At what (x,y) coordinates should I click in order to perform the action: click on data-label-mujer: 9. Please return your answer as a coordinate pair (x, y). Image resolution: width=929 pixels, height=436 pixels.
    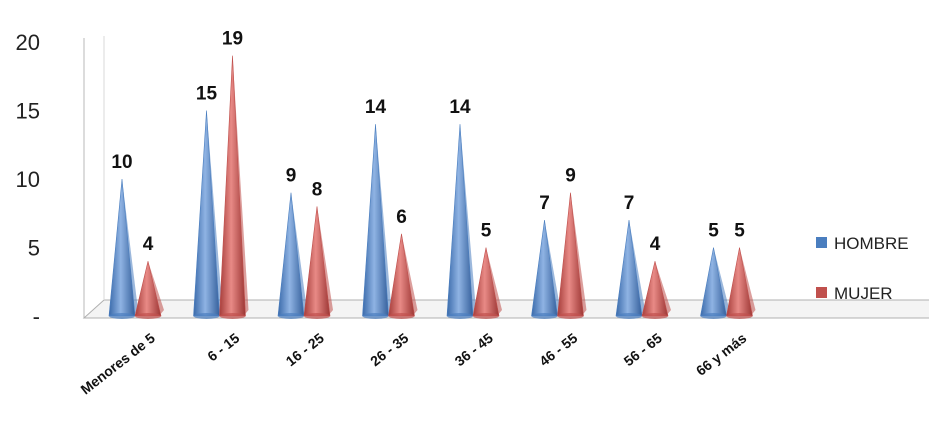
    Looking at the image, I should click on (570, 176).